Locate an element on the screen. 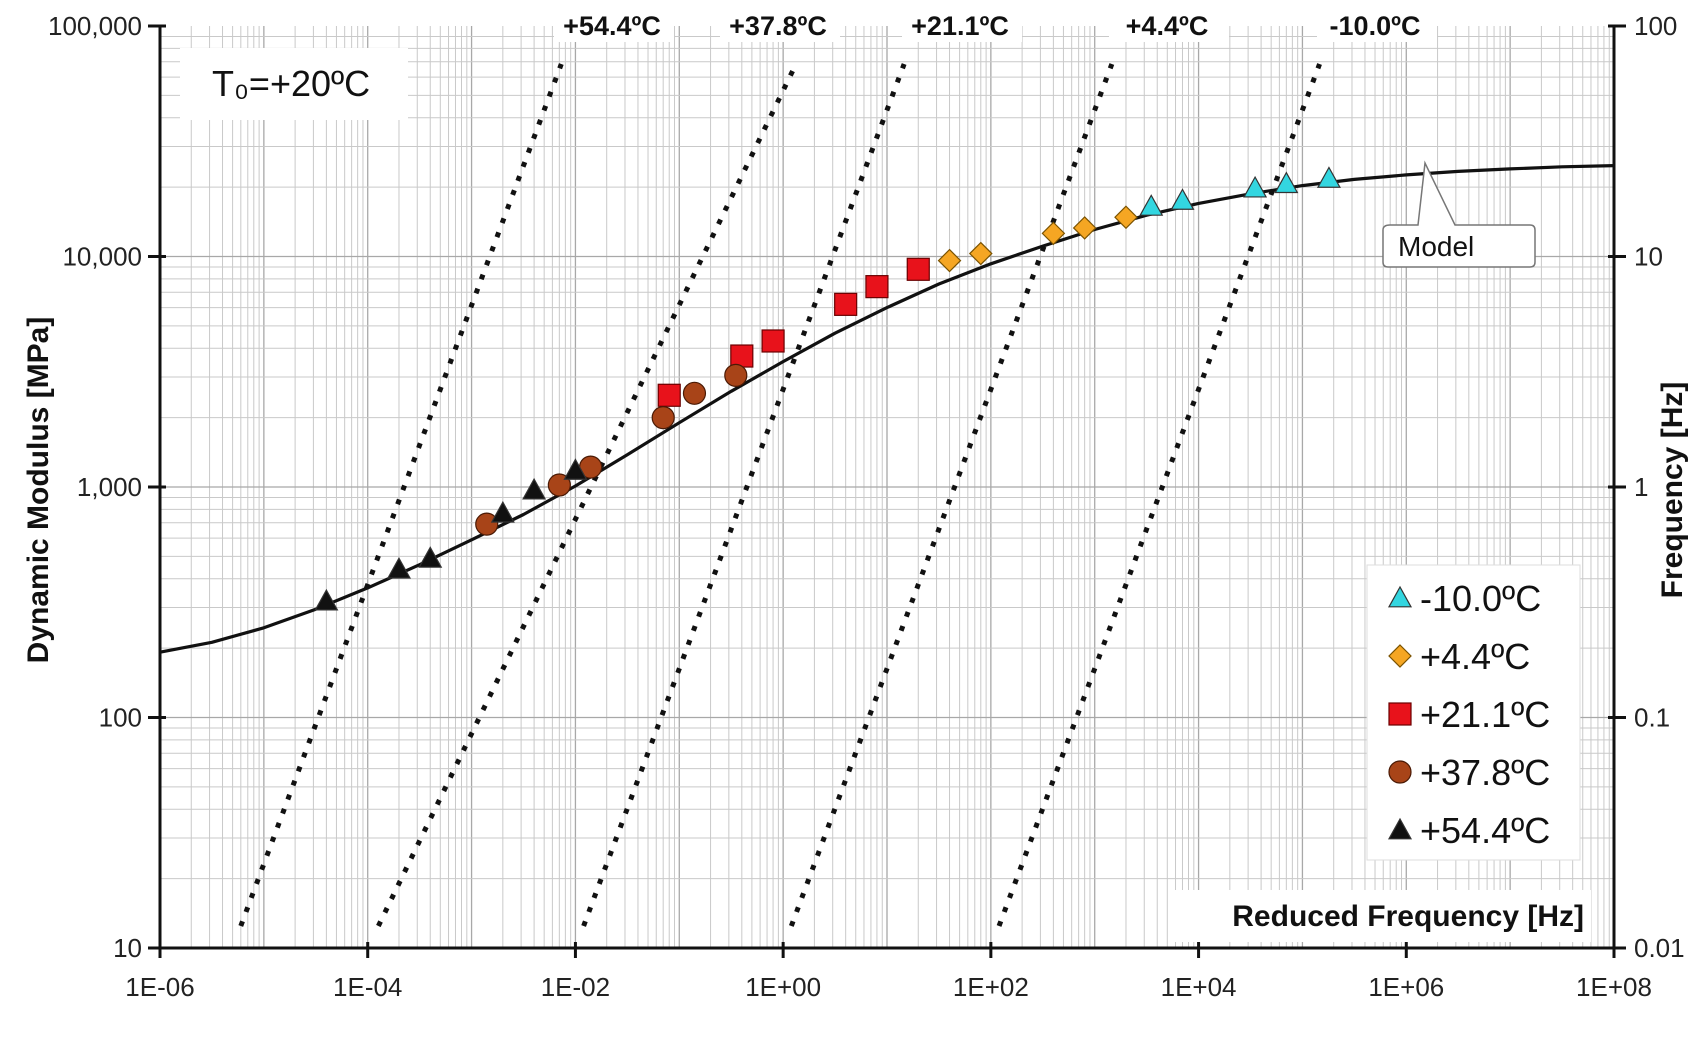 The image size is (1698, 1040). isotherm-label: +21.1ºC is located at coordinates (960, 26).